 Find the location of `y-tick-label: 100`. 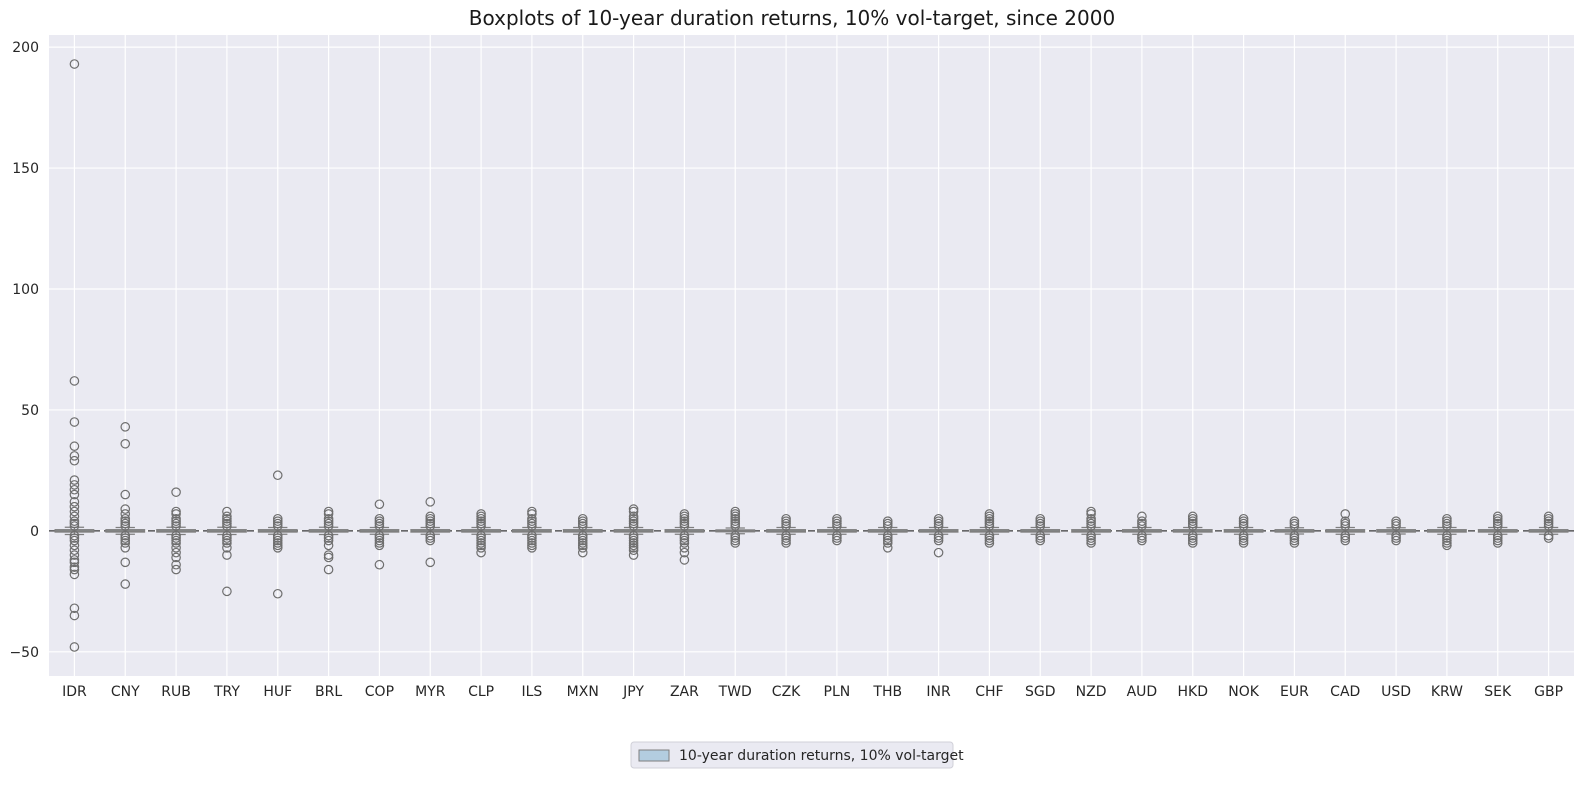

y-tick-label: 100 is located at coordinates (25, 290).